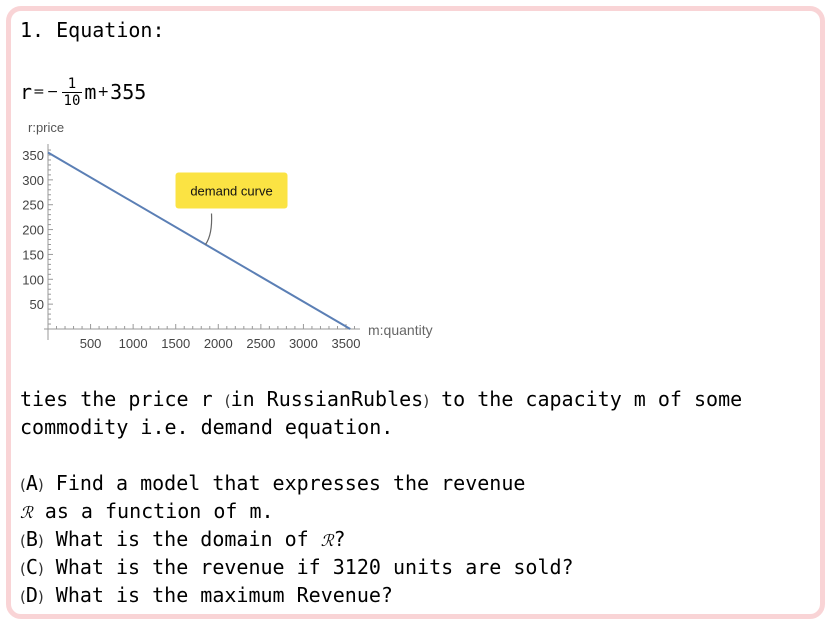 The width and height of the screenshot is (833, 627). Describe the element at coordinates (33, 279) in the screenshot. I see `y-tick-label: 100` at that location.